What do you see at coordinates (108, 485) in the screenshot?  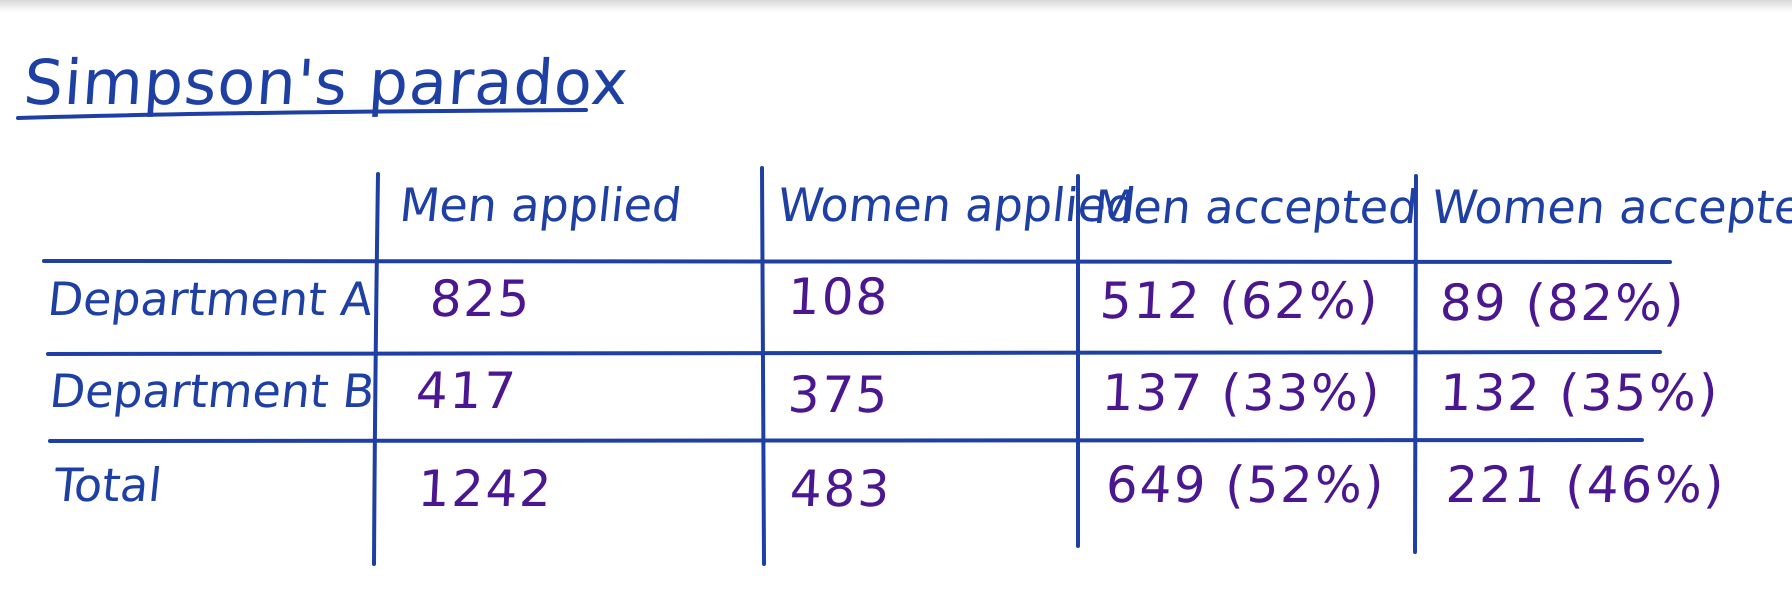 I see `row-label-total: Total` at bounding box center [108, 485].